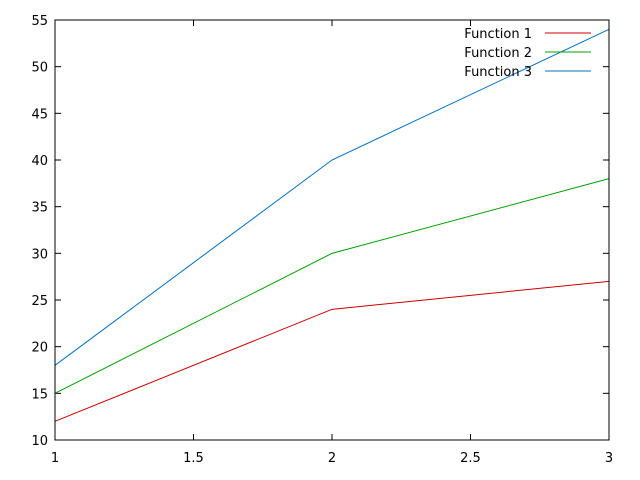 Image resolution: width=640 pixels, height=480 pixels. Describe the element at coordinates (39, 301) in the screenshot. I see `y-tick-label: 25` at that location.